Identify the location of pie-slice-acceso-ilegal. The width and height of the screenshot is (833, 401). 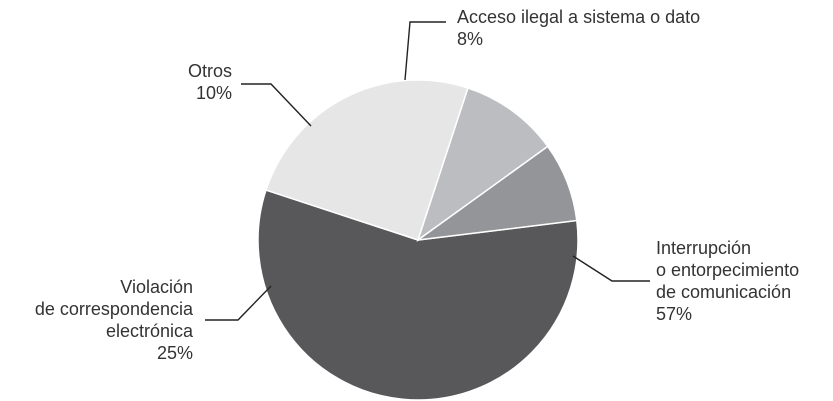
(497, 193).